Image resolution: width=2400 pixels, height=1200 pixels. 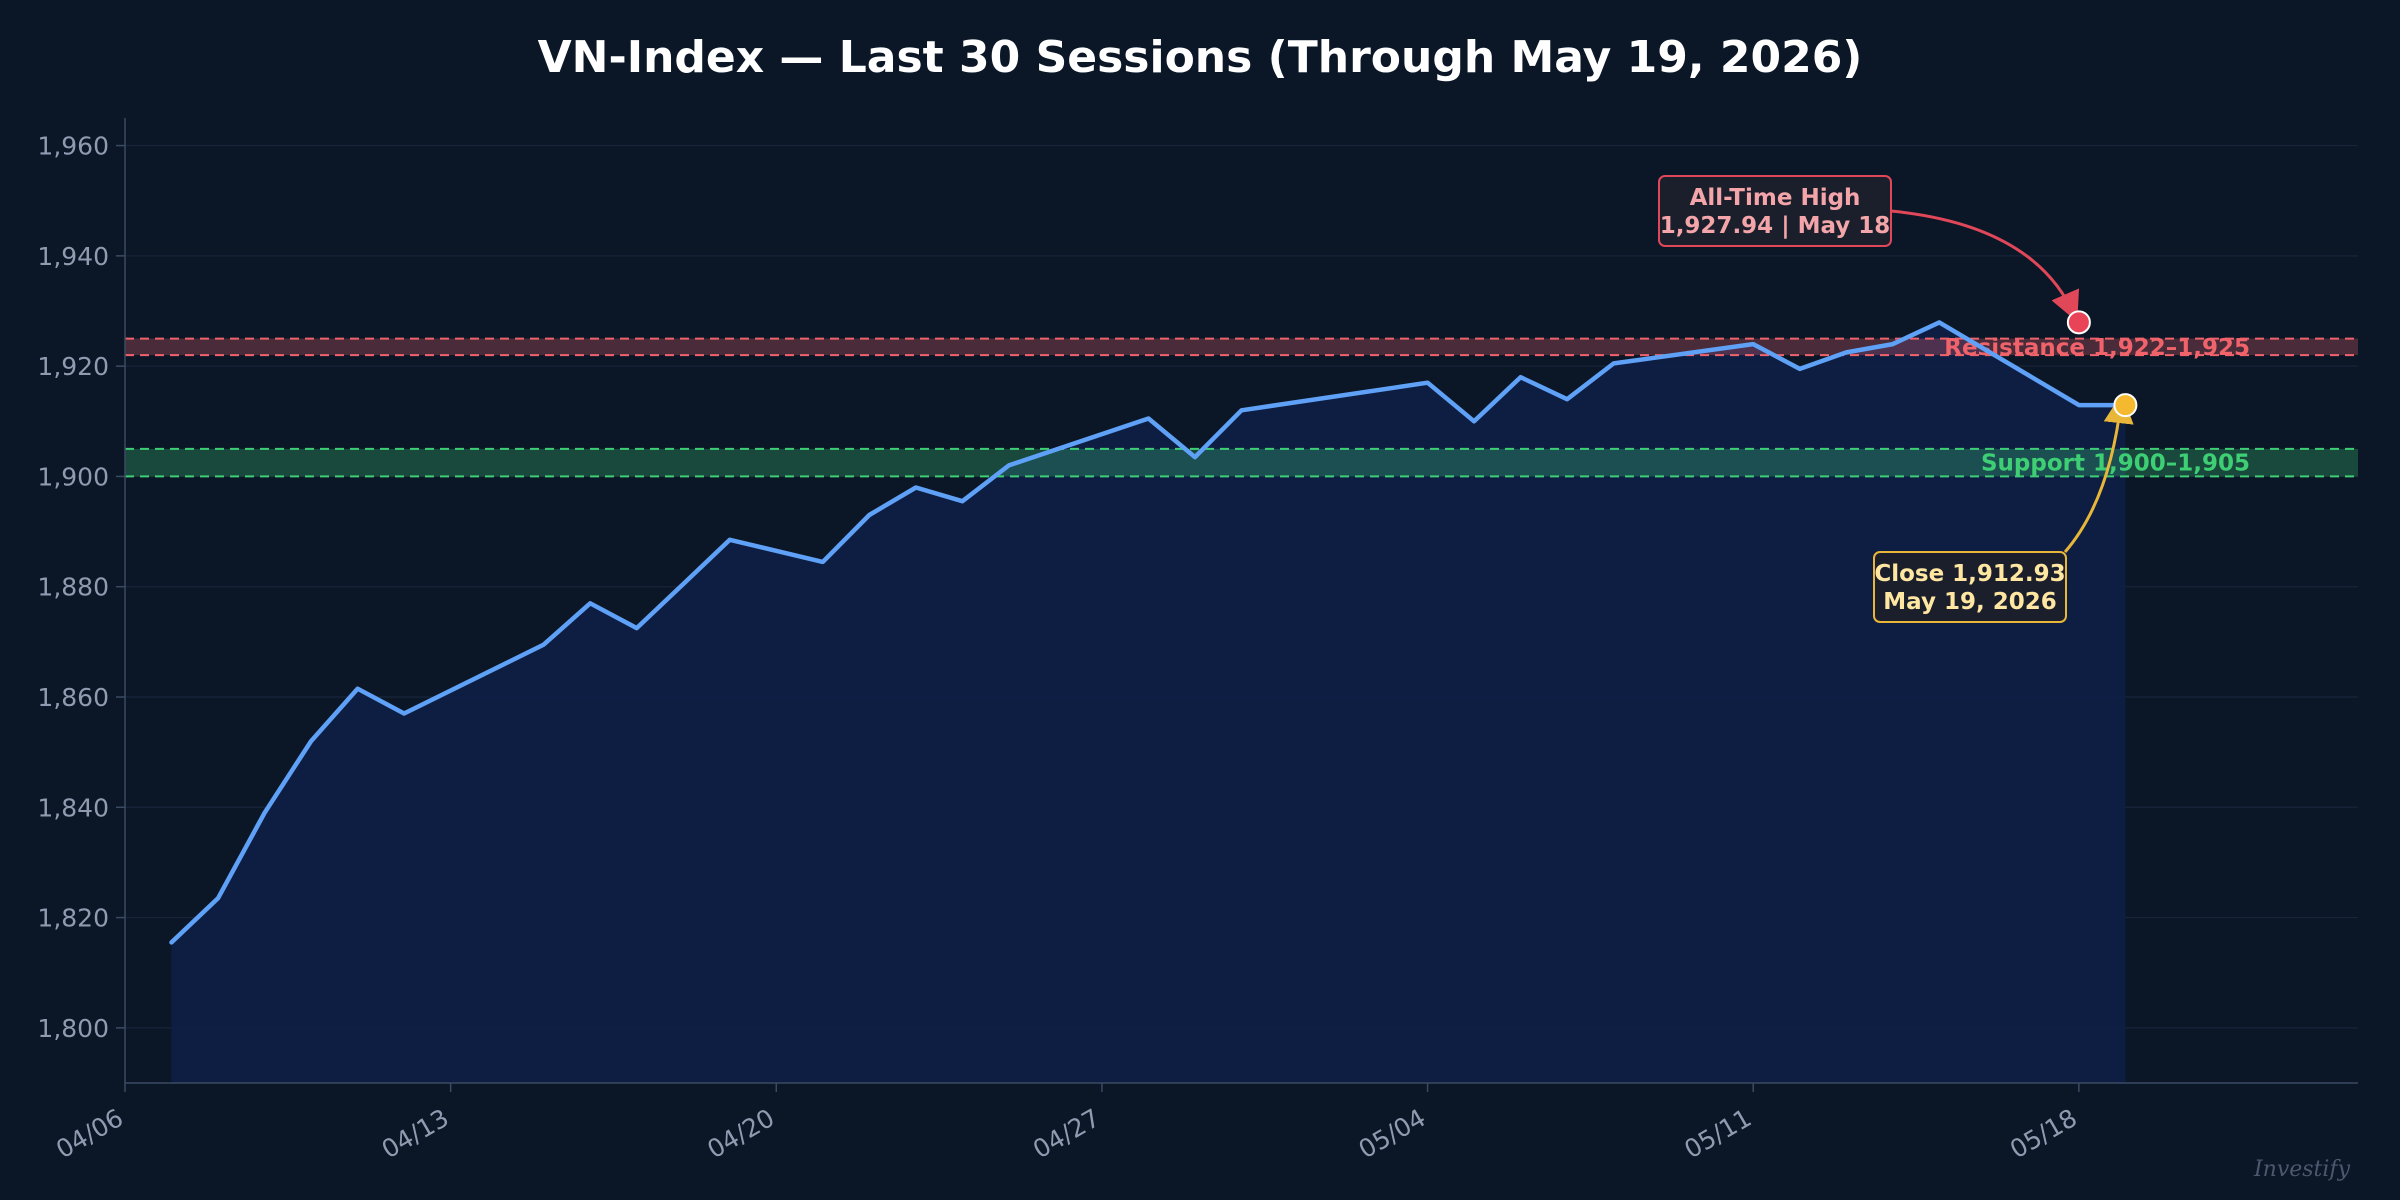 What do you see at coordinates (73, 146) in the screenshot?
I see `y-tick-label: 1,960` at bounding box center [73, 146].